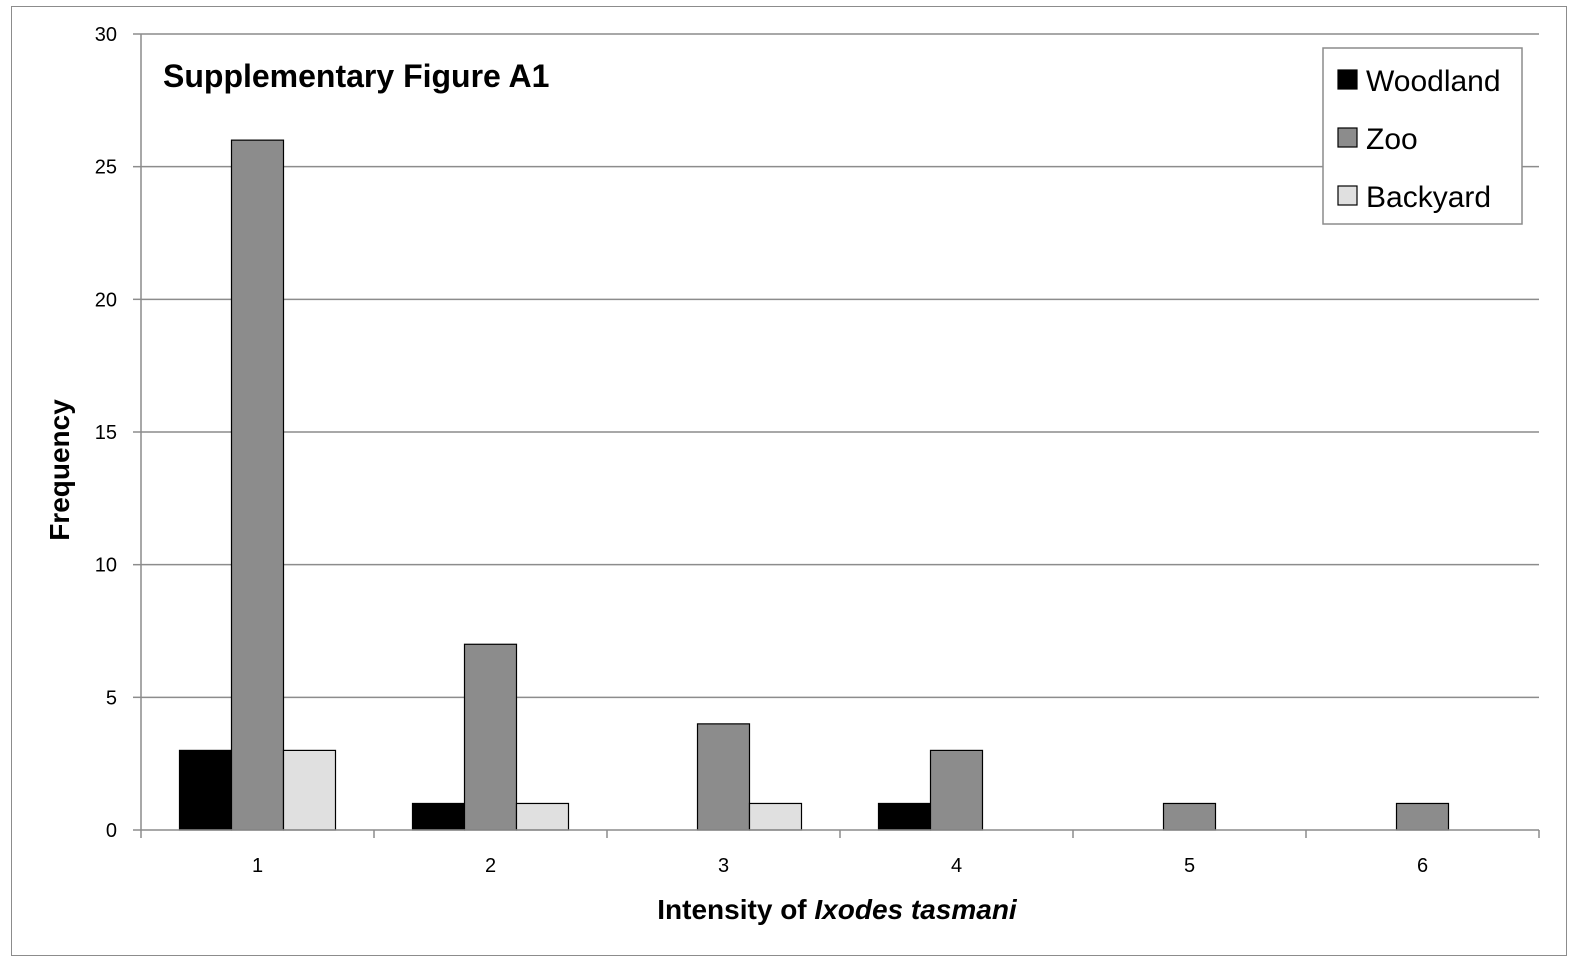 This screenshot has width=1573, height=960. What do you see at coordinates (916, 909) in the screenshot?
I see `x-axis-title-species: Ixodes tasmani` at bounding box center [916, 909].